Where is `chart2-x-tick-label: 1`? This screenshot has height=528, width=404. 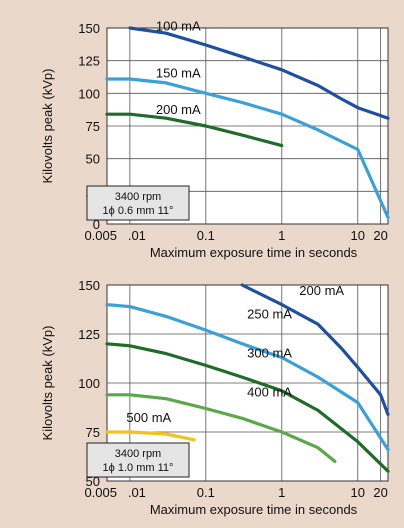
chart2-x-tick-label: 1 is located at coordinates (281, 492).